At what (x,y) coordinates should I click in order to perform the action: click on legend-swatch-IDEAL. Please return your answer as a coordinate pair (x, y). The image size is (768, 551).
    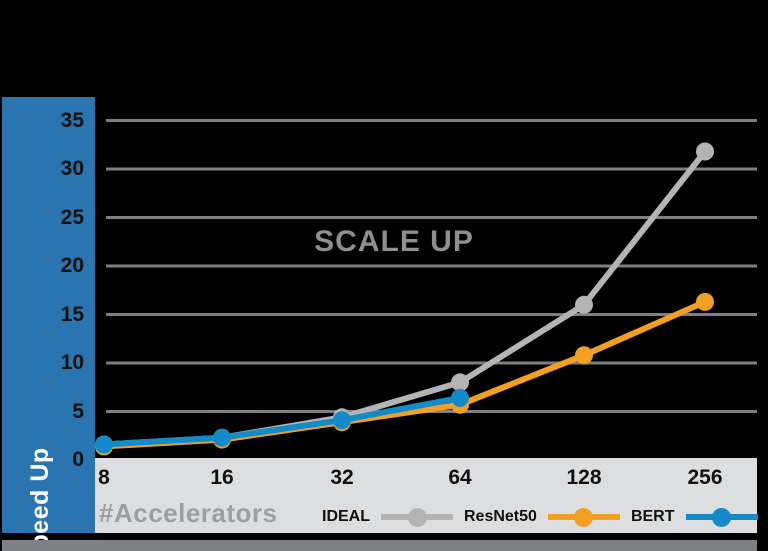
    Looking at the image, I should click on (417, 517).